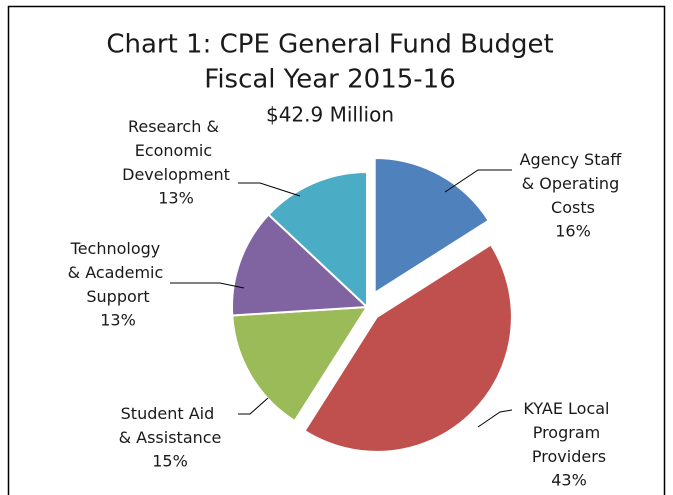 This screenshot has width=673, height=495. I want to click on chart-subtitle: $42.9 Million, so click(330, 115).